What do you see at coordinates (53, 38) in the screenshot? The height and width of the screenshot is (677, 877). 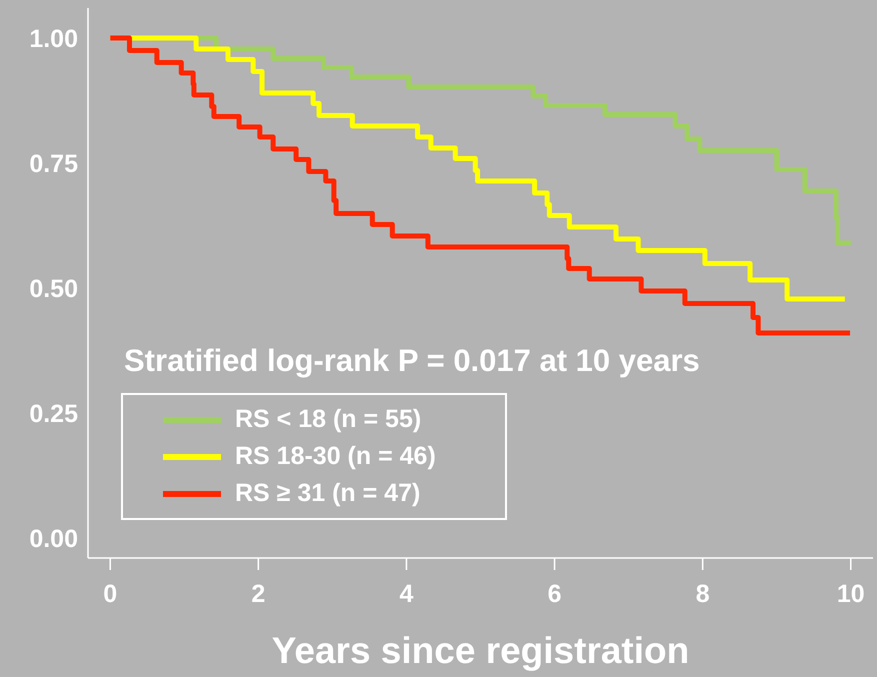 I see `y-tick-label: 1.00` at bounding box center [53, 38].